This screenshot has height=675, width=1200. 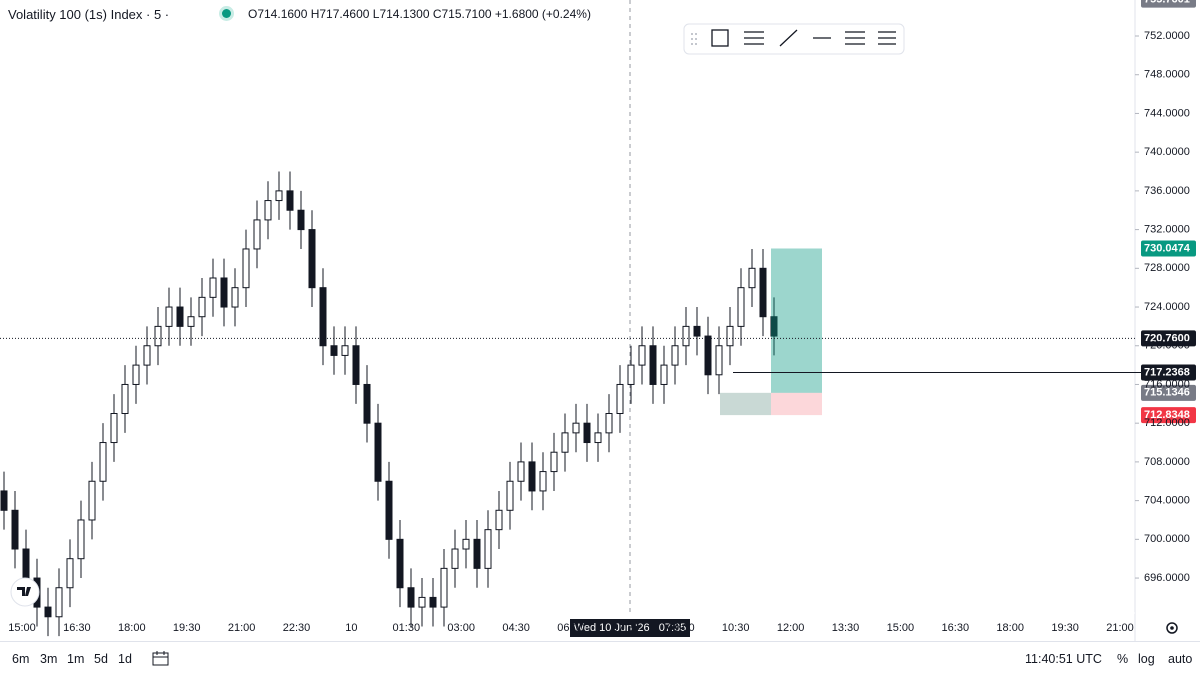 I want to click on toolbar-button: 1d, so click(x=125, y=659).